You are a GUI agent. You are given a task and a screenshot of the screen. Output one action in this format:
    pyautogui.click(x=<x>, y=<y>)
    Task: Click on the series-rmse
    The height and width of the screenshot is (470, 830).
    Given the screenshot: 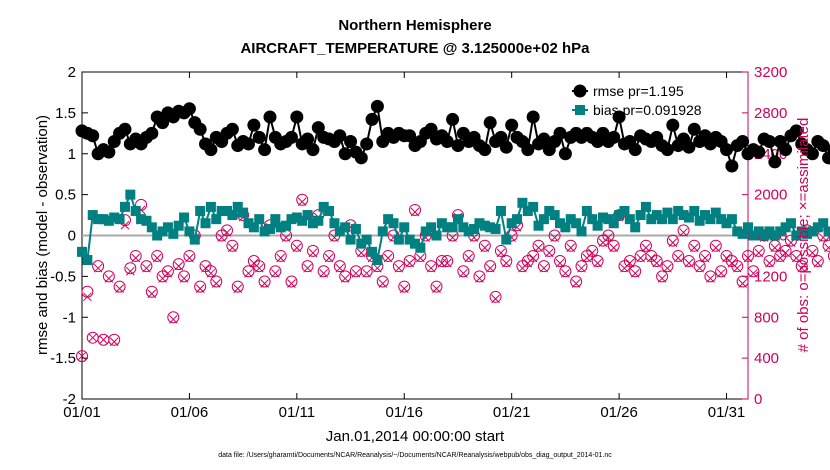 What is the action you would take?
    pyautogui.click(x=452, y=136)
    